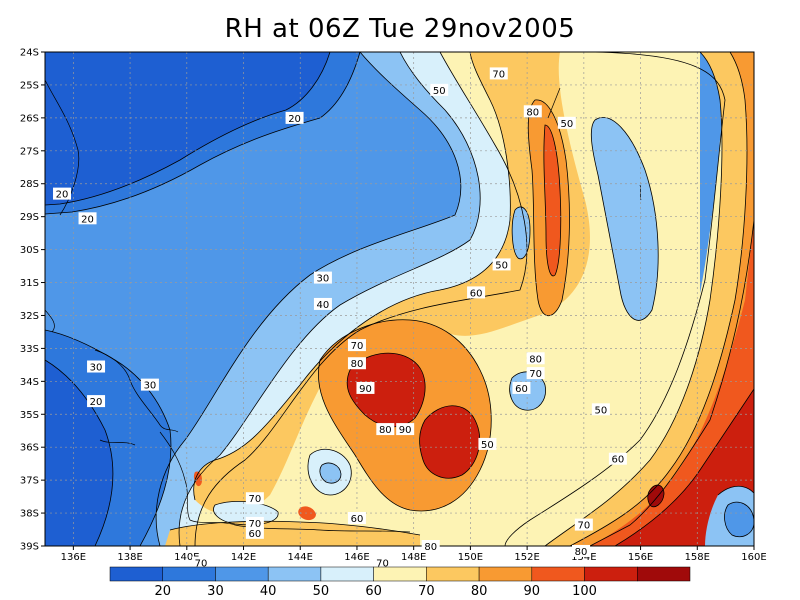 The width and height of the screenshot is (800, 600). I want to click on x-tick-label: 152E, so click(526, 557).